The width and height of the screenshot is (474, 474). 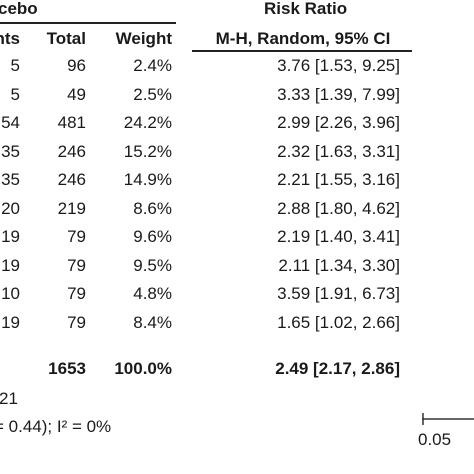 What do you see at coordinates (338, 122) in the screenshot?
I see `row-ci: 2.99 [2.26, 3.96]` at bounding box center [338, 122].